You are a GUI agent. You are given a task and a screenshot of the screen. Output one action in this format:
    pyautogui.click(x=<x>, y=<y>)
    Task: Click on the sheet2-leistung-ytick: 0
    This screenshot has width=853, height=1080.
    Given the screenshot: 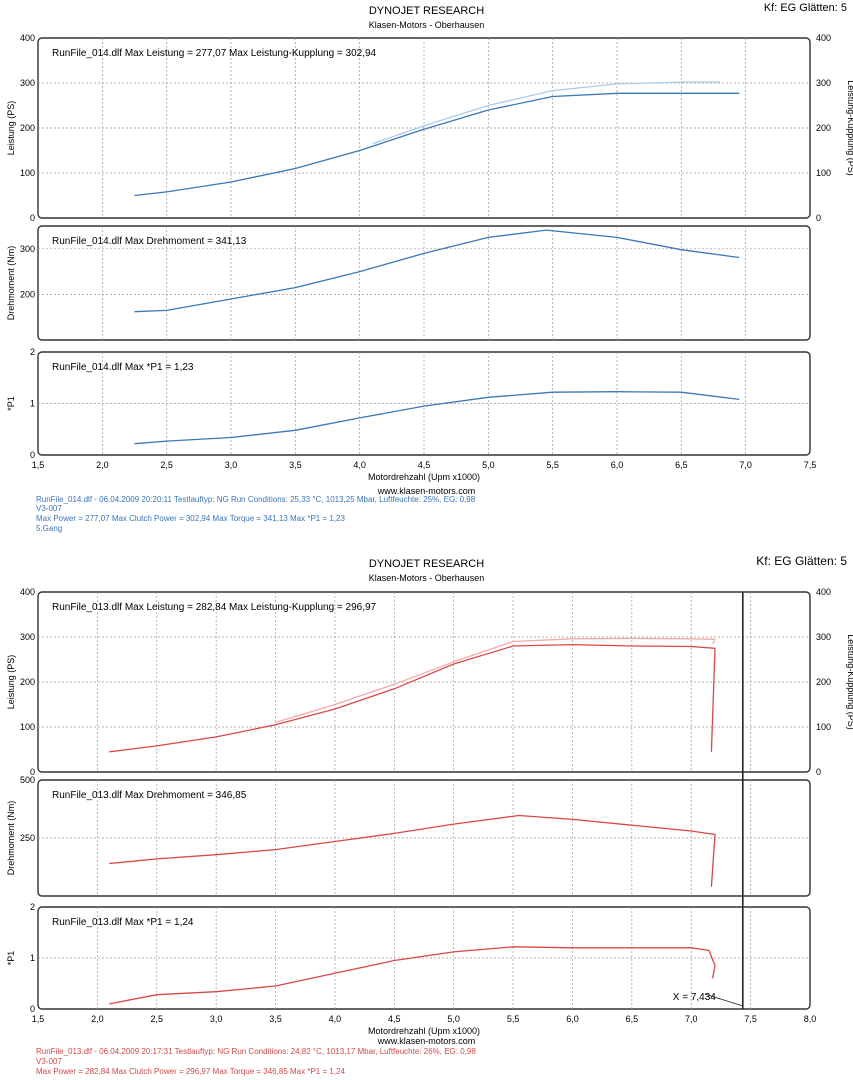 What is the action you would take?
    pyautogui.click(x=32, y=772)
    